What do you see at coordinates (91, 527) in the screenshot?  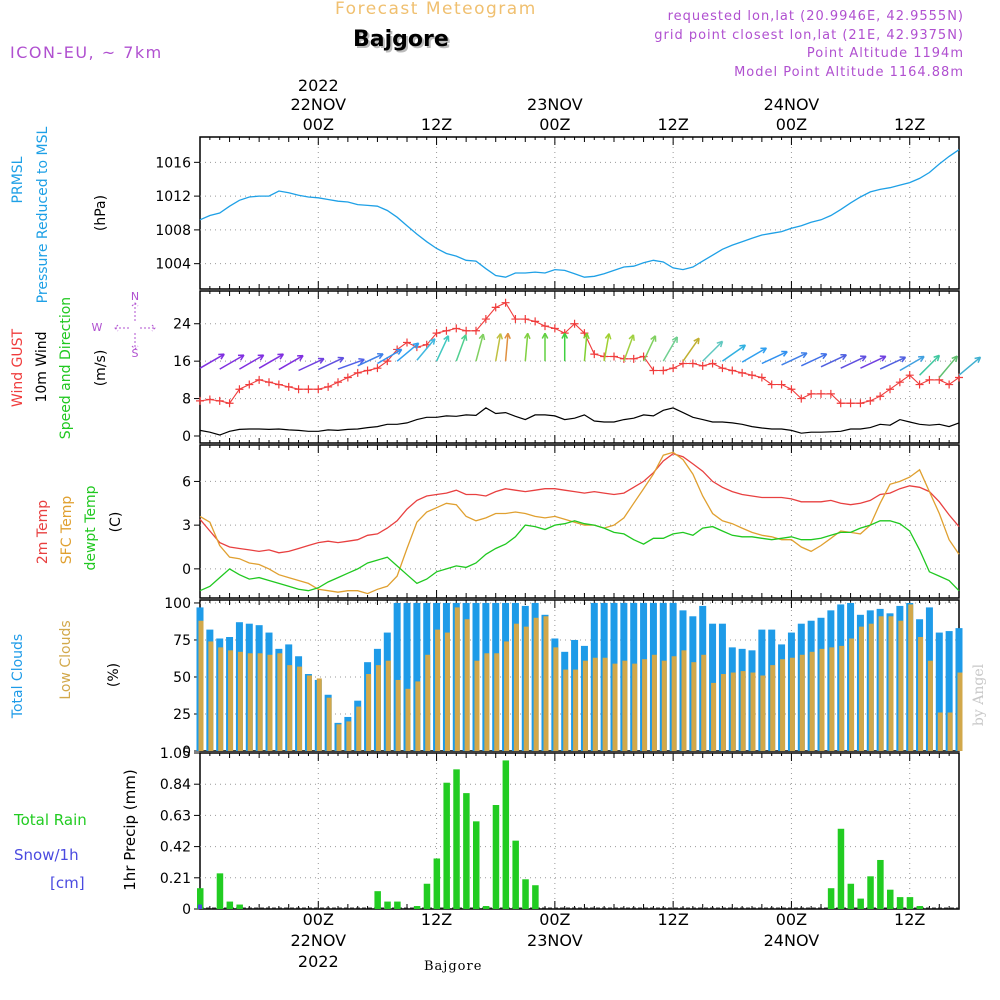 I see `temp-label3: dewpt Temp` at bounding box center [91, 527].